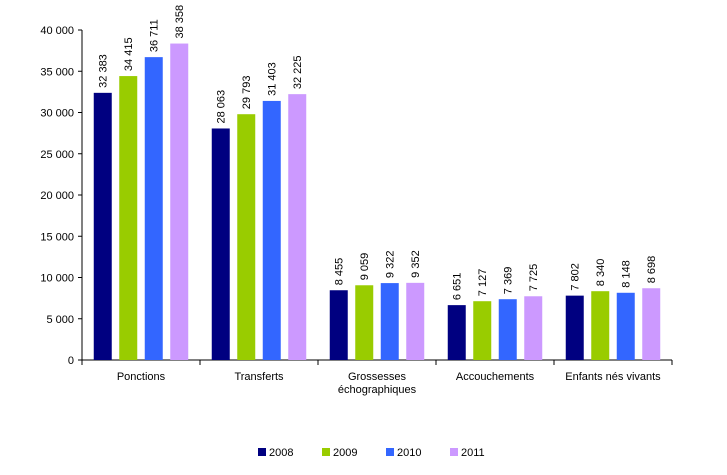 This screenshot has height=475, width=727. Describe the element at coordinates (377, 390) in the screenshot. I see `x-tick-label-line: échographiques` at that location.